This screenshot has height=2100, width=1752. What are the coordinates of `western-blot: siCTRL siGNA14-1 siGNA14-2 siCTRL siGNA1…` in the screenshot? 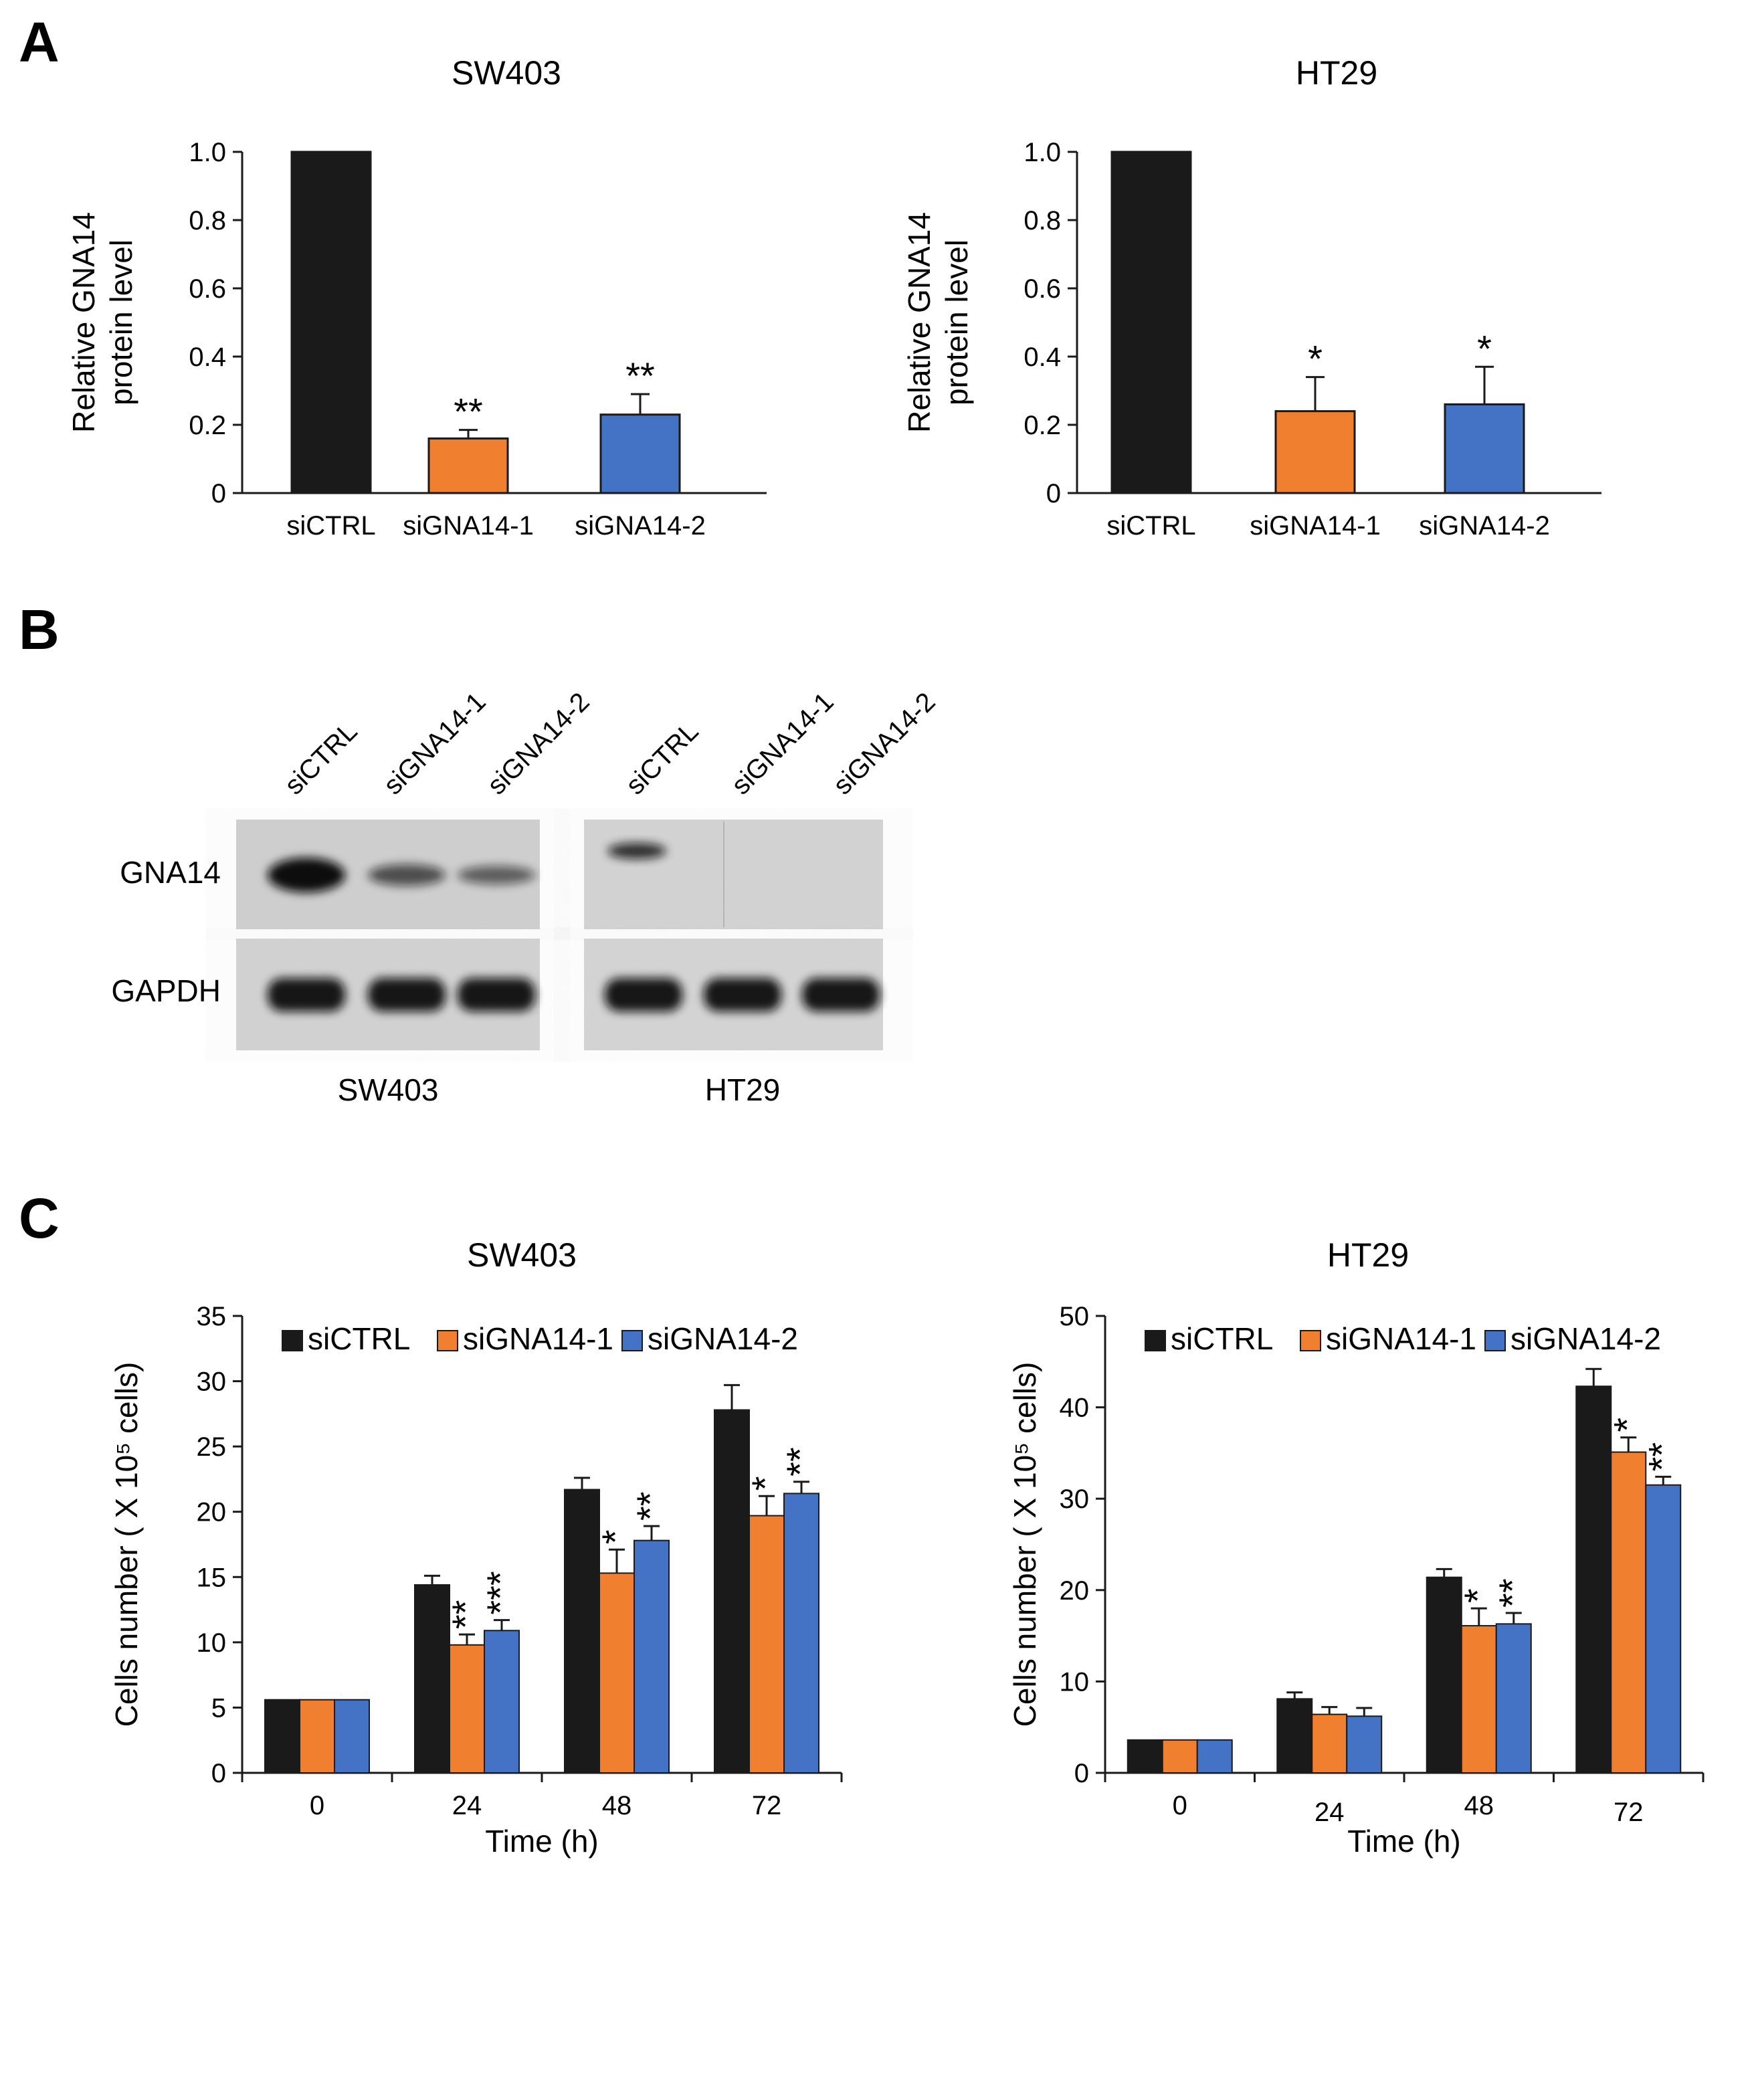 It's located at (526, 897).